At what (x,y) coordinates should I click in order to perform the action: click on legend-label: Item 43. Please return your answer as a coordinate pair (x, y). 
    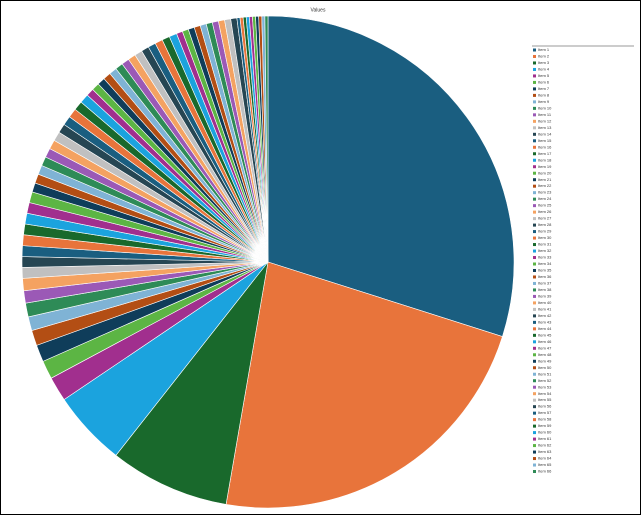
    Looking at the image, I should click on (545, 321).